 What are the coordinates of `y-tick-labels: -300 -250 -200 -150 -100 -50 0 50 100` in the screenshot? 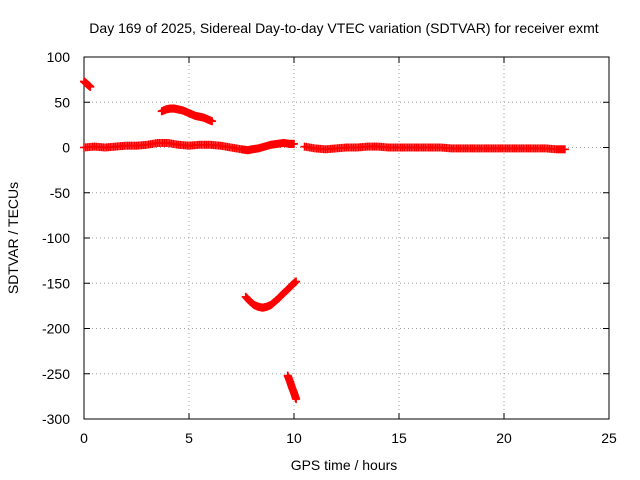 It's located at (56, 238).